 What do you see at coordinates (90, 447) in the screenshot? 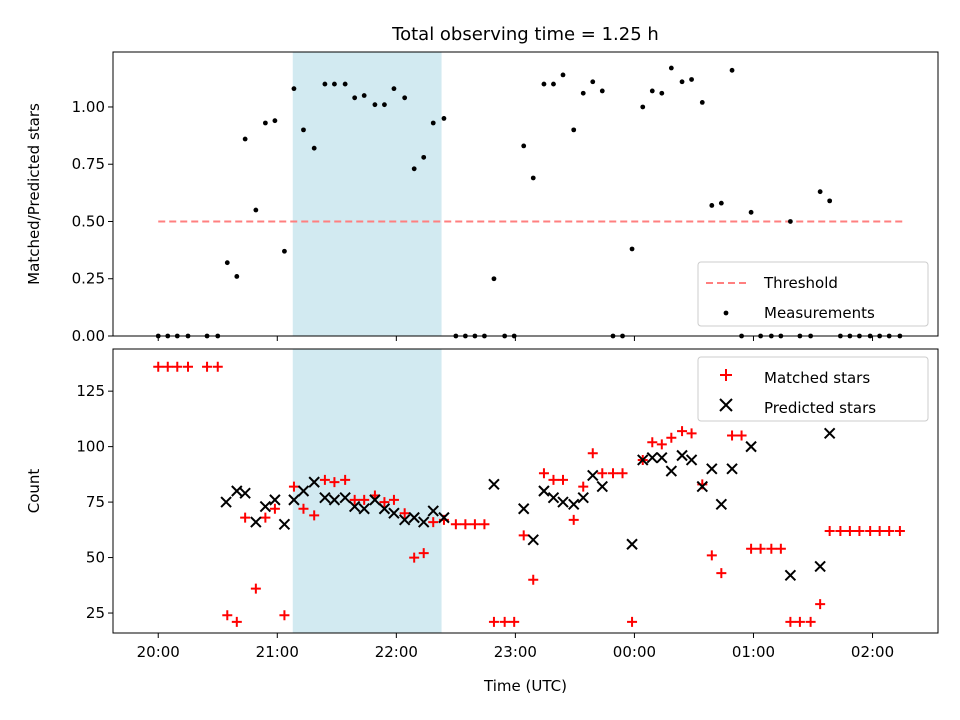
I see `y-tick-label: 100` at bounding box center [90, 447].